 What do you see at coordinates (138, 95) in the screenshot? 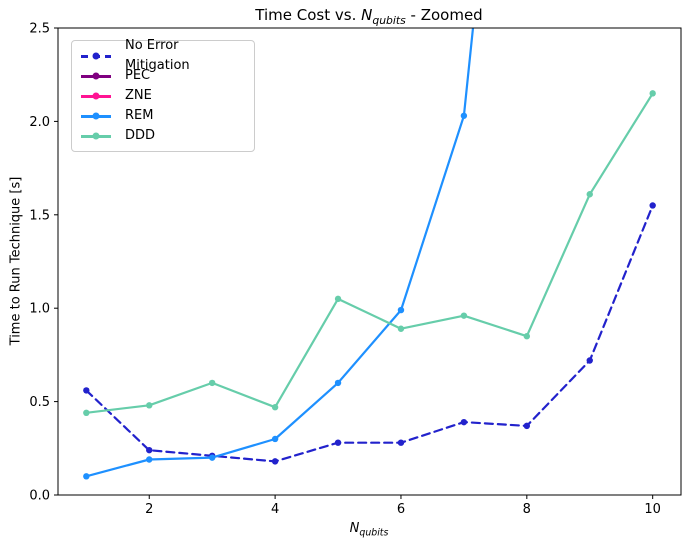
I see `legend-label: ZNE` at bounding box center [138, 95].